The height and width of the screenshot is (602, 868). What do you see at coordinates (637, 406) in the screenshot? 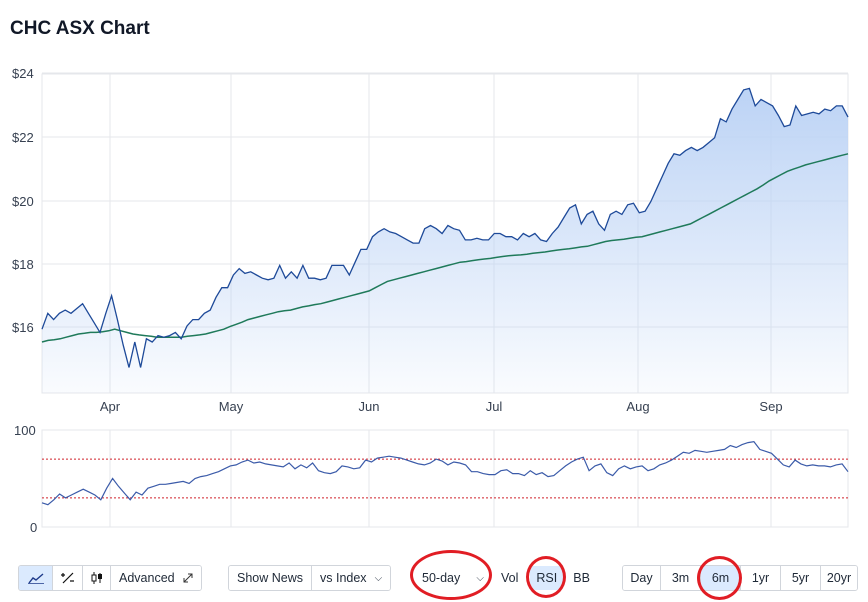
I see `price-x-tick: Aug` at bounding box center [637, 406].